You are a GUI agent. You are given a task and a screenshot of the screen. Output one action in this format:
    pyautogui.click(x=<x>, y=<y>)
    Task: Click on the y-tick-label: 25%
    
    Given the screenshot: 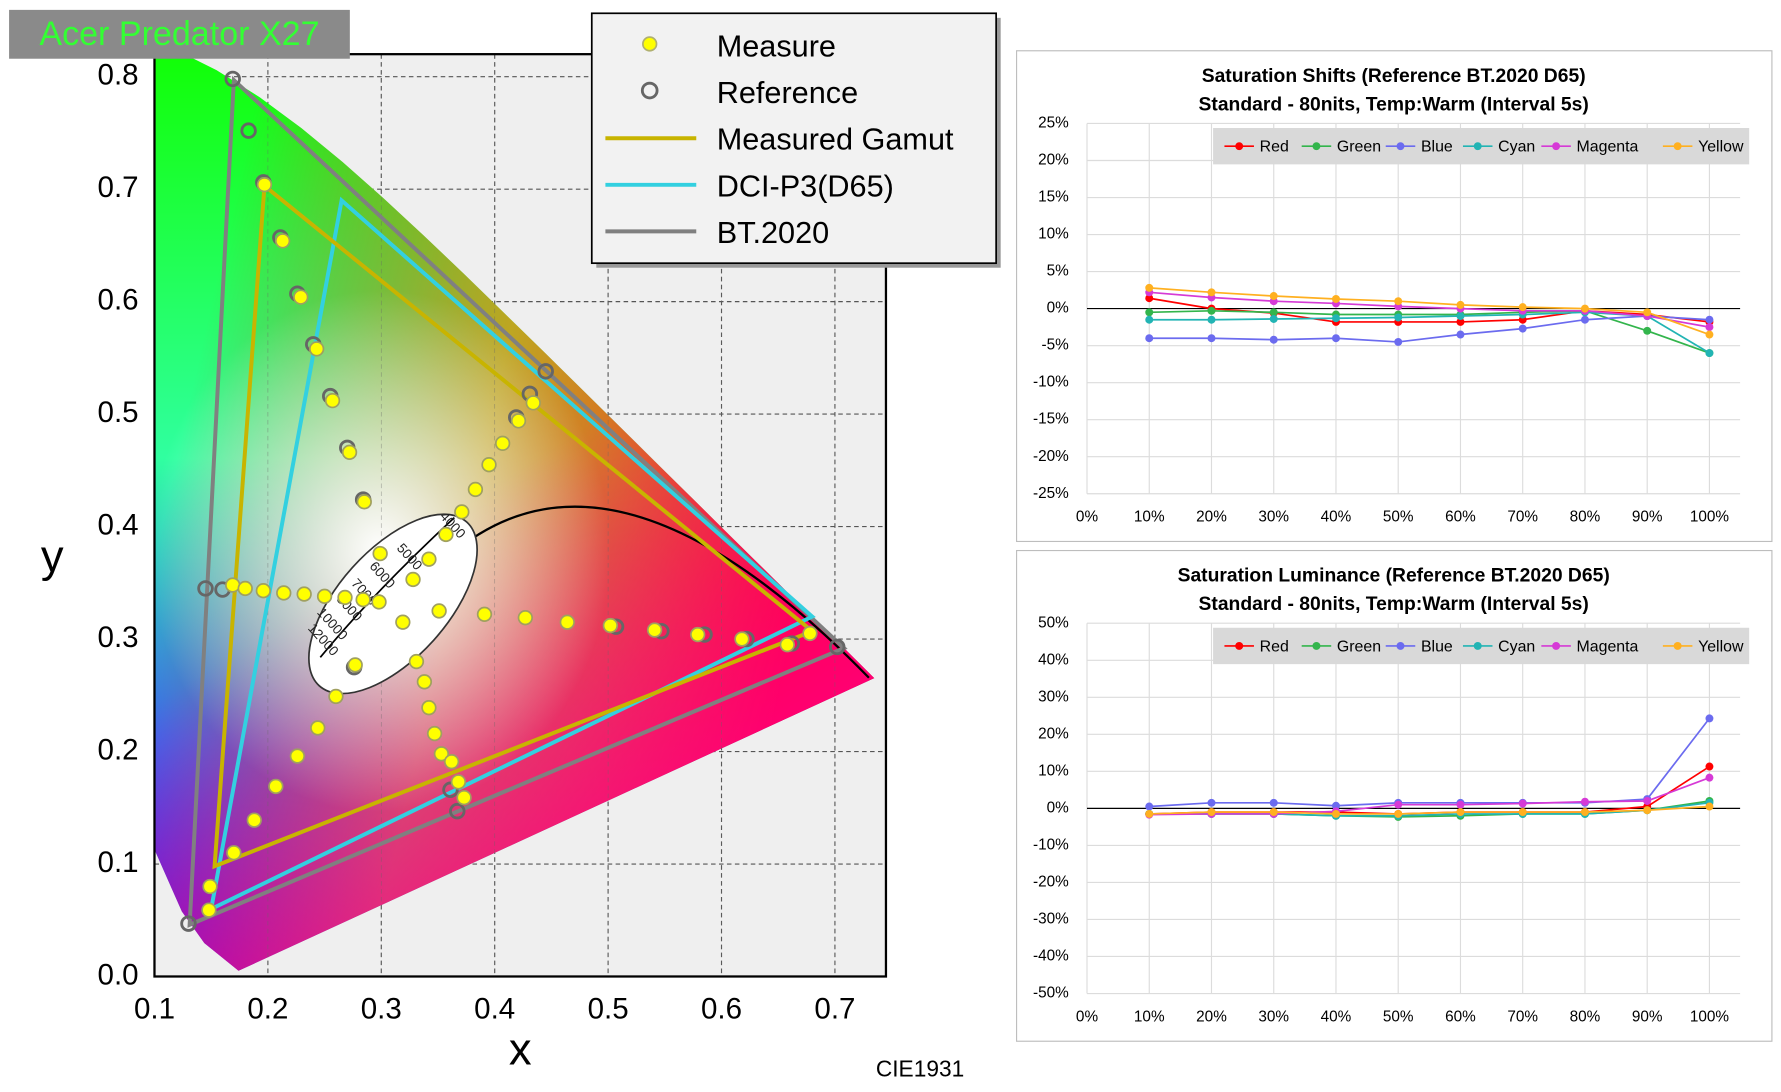 What is the action you would take?
    pyautogui.click(x=1053, y=123)
    